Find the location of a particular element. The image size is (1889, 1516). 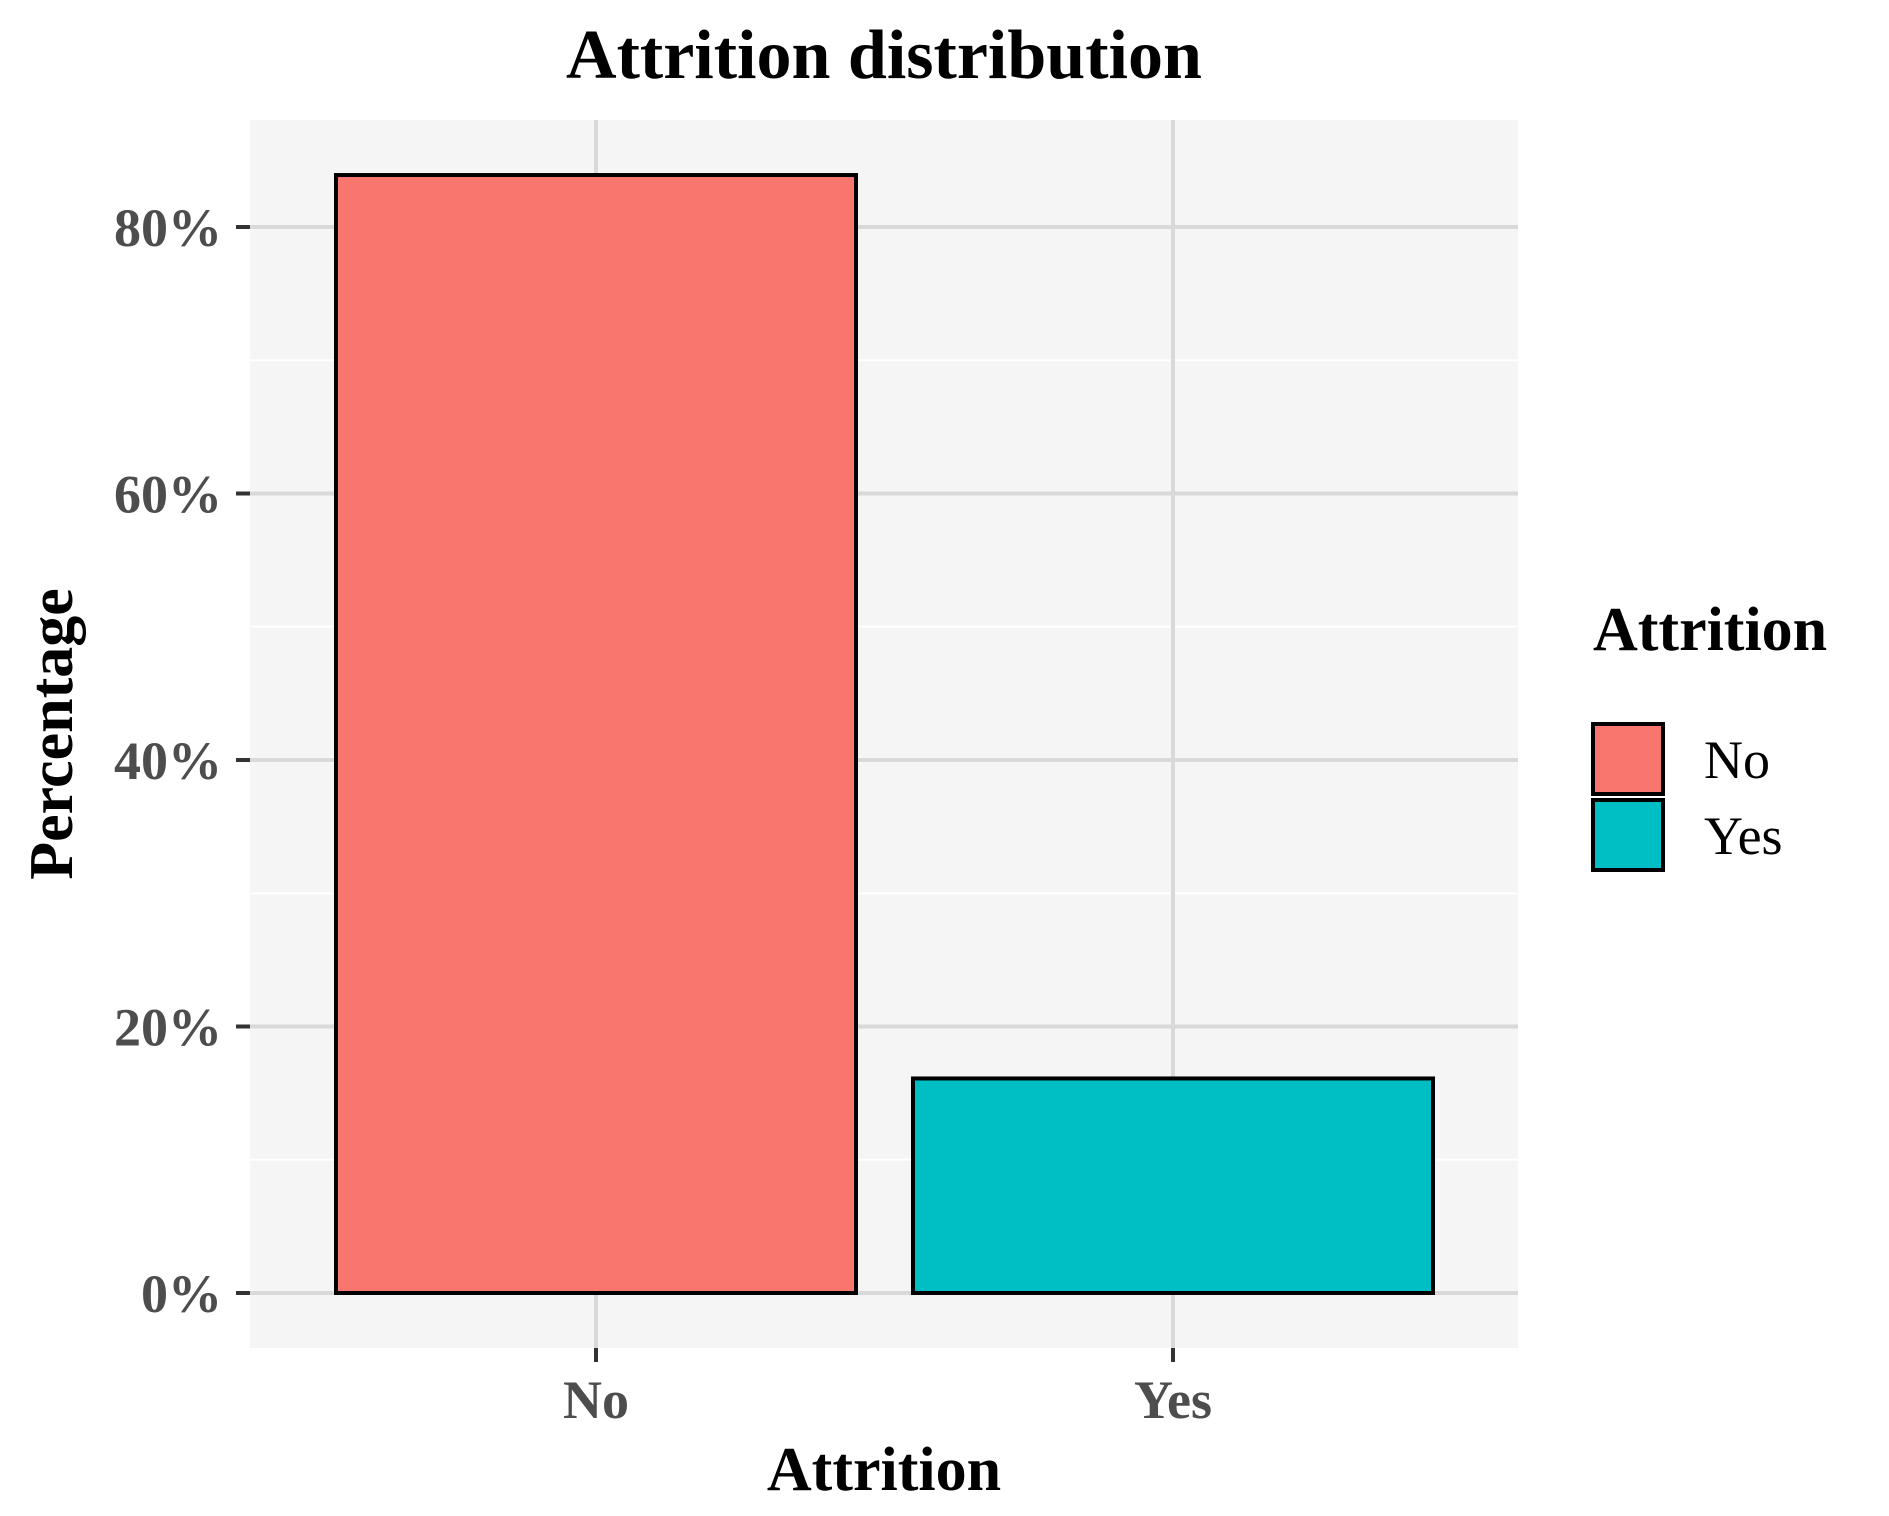

y-axis: 0% 20% 40% 60% 80% is located at coordinates (182, 761).